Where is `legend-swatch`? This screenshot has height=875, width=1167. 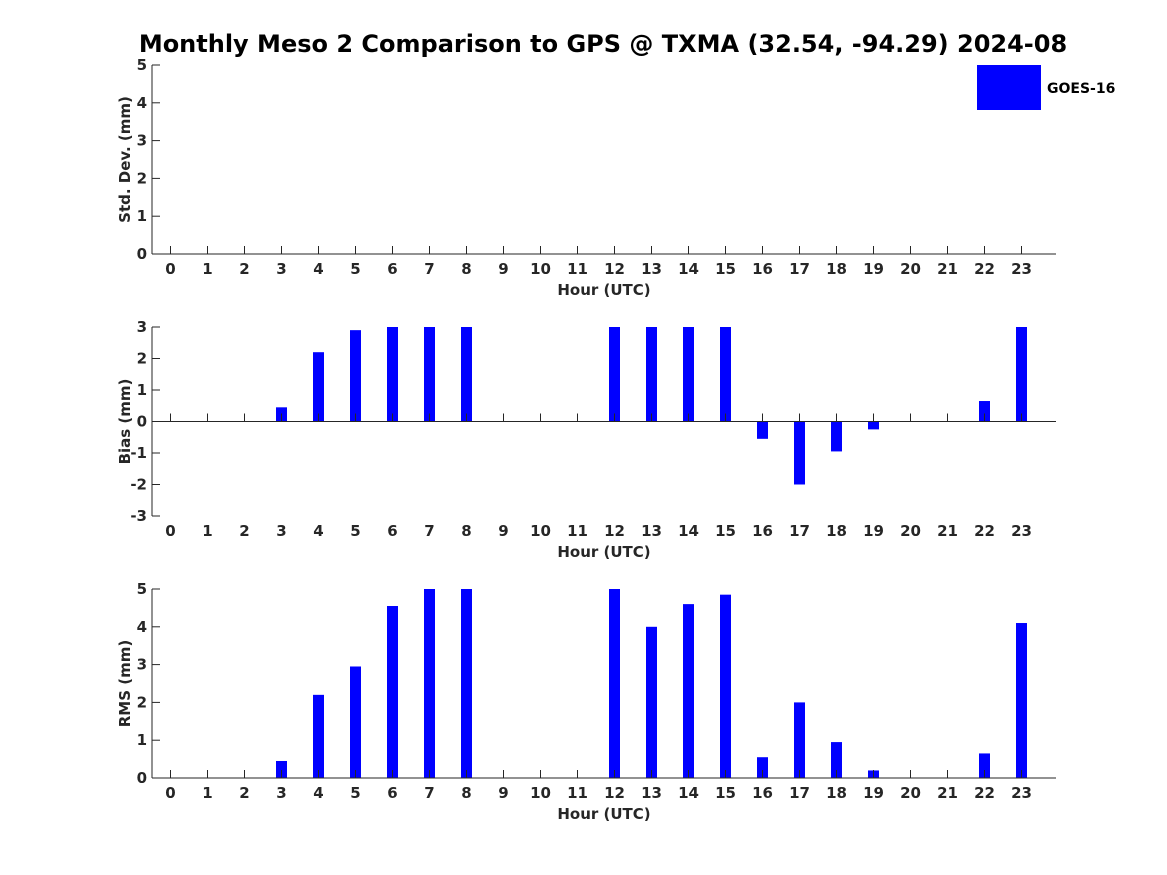
legend-swatch is located at coordinates (1009, 87).